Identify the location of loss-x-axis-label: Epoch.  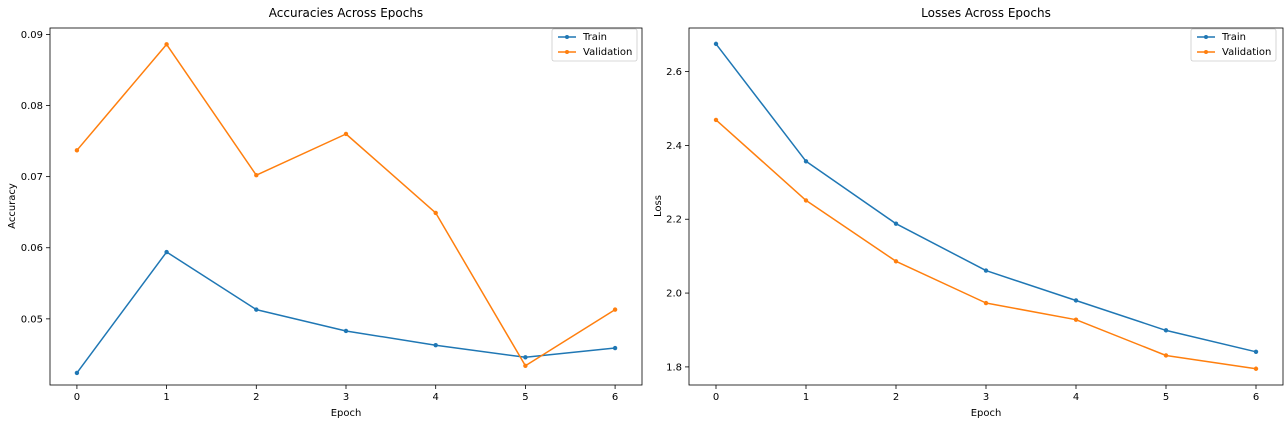
(986, 413).